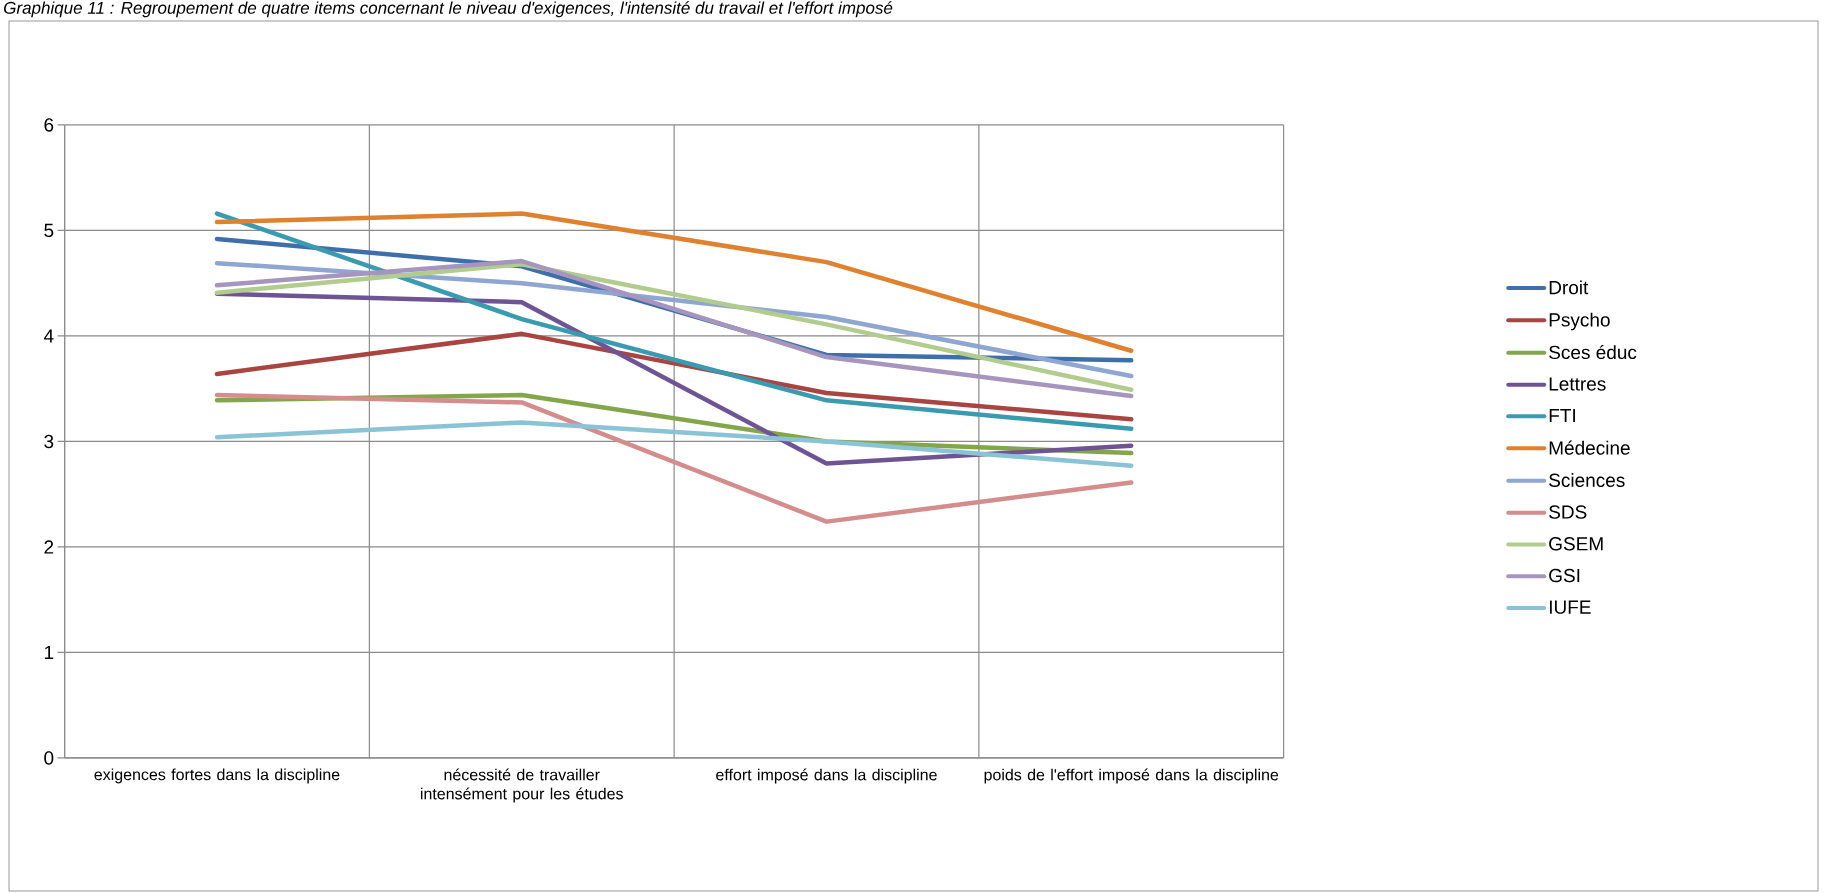 The height and width of the screenshot is (893, 1827). What do you see at coordinates (521, 785) in the screenshot?
I see `x-tick-label: nécessité de travailler intensément pour les études` at bounding box center [521, 785].